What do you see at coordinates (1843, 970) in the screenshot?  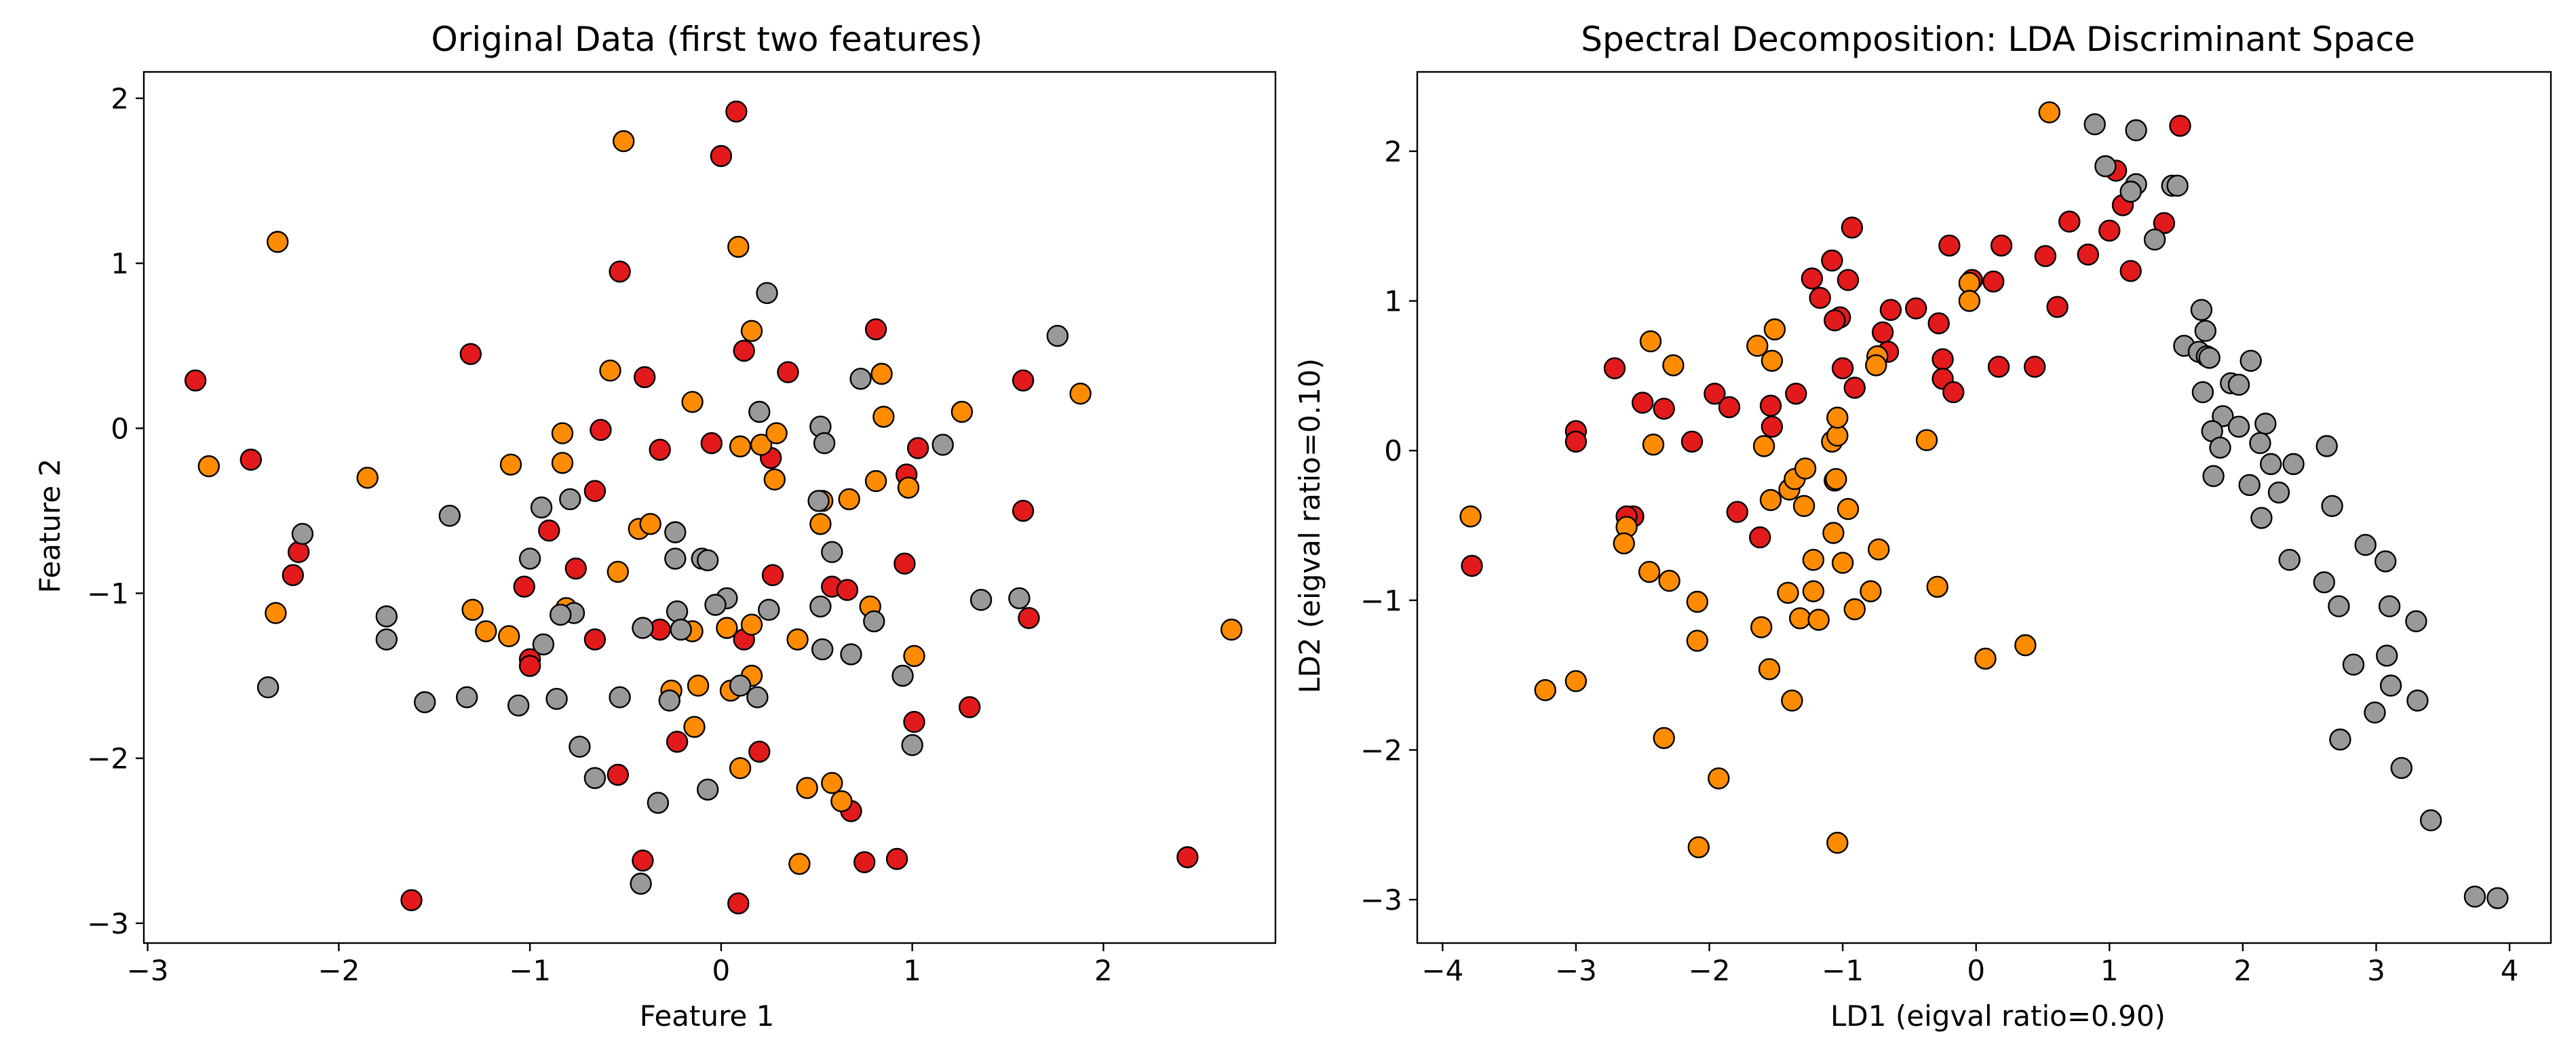 I see `right-x-tick-label: −1` at bounding box center [1843, 970].